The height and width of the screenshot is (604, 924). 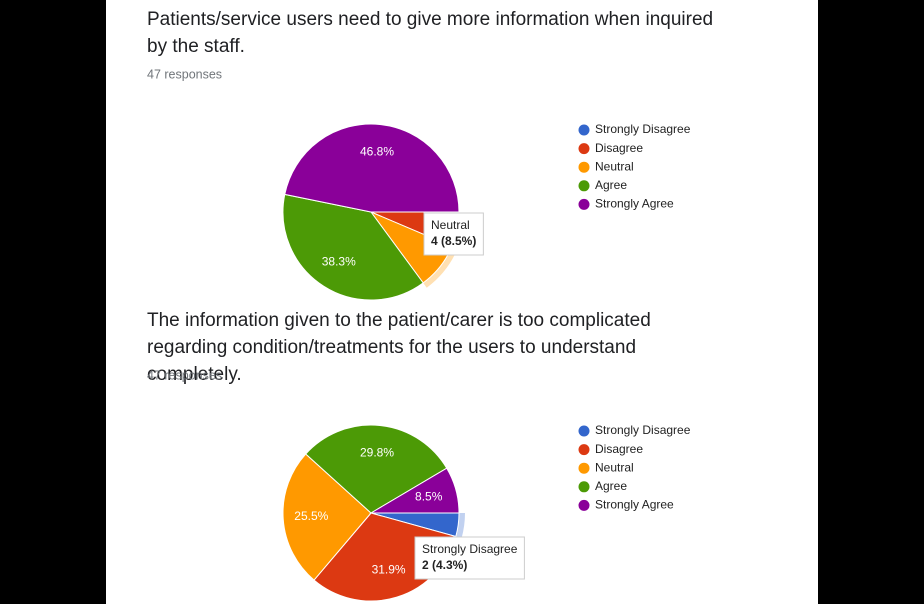 I want to click on title-line: completely., so click(x=194, y=374).